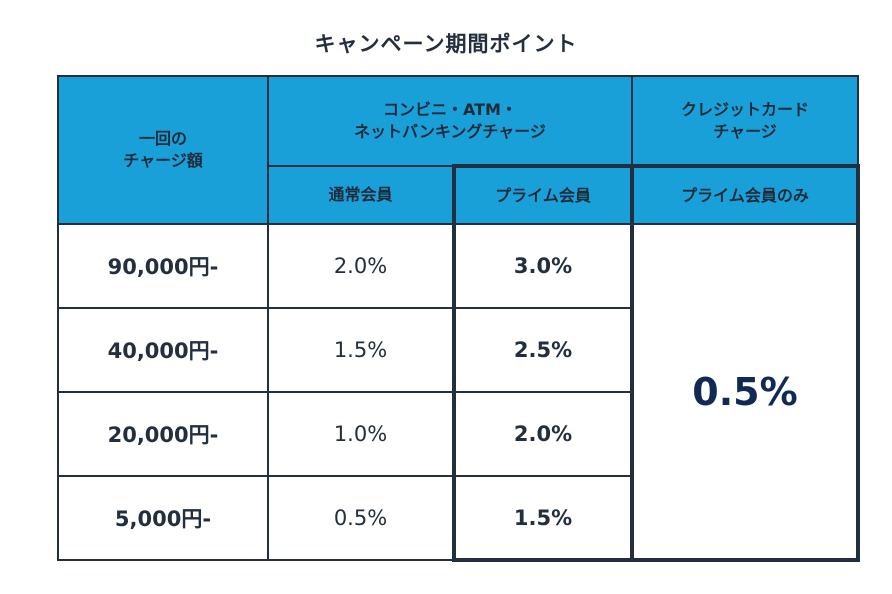 The height and width of the screenshot is (594, 892). I want to click on header-convenience-line1: コンビニ・ATM・, so click(450, 109).